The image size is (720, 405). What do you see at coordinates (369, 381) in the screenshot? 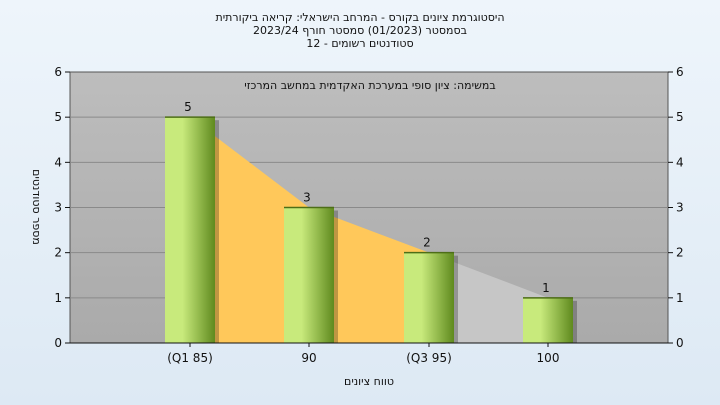
I see `x-axis-title: טווח ציונים` at bounding box center [369, 381].